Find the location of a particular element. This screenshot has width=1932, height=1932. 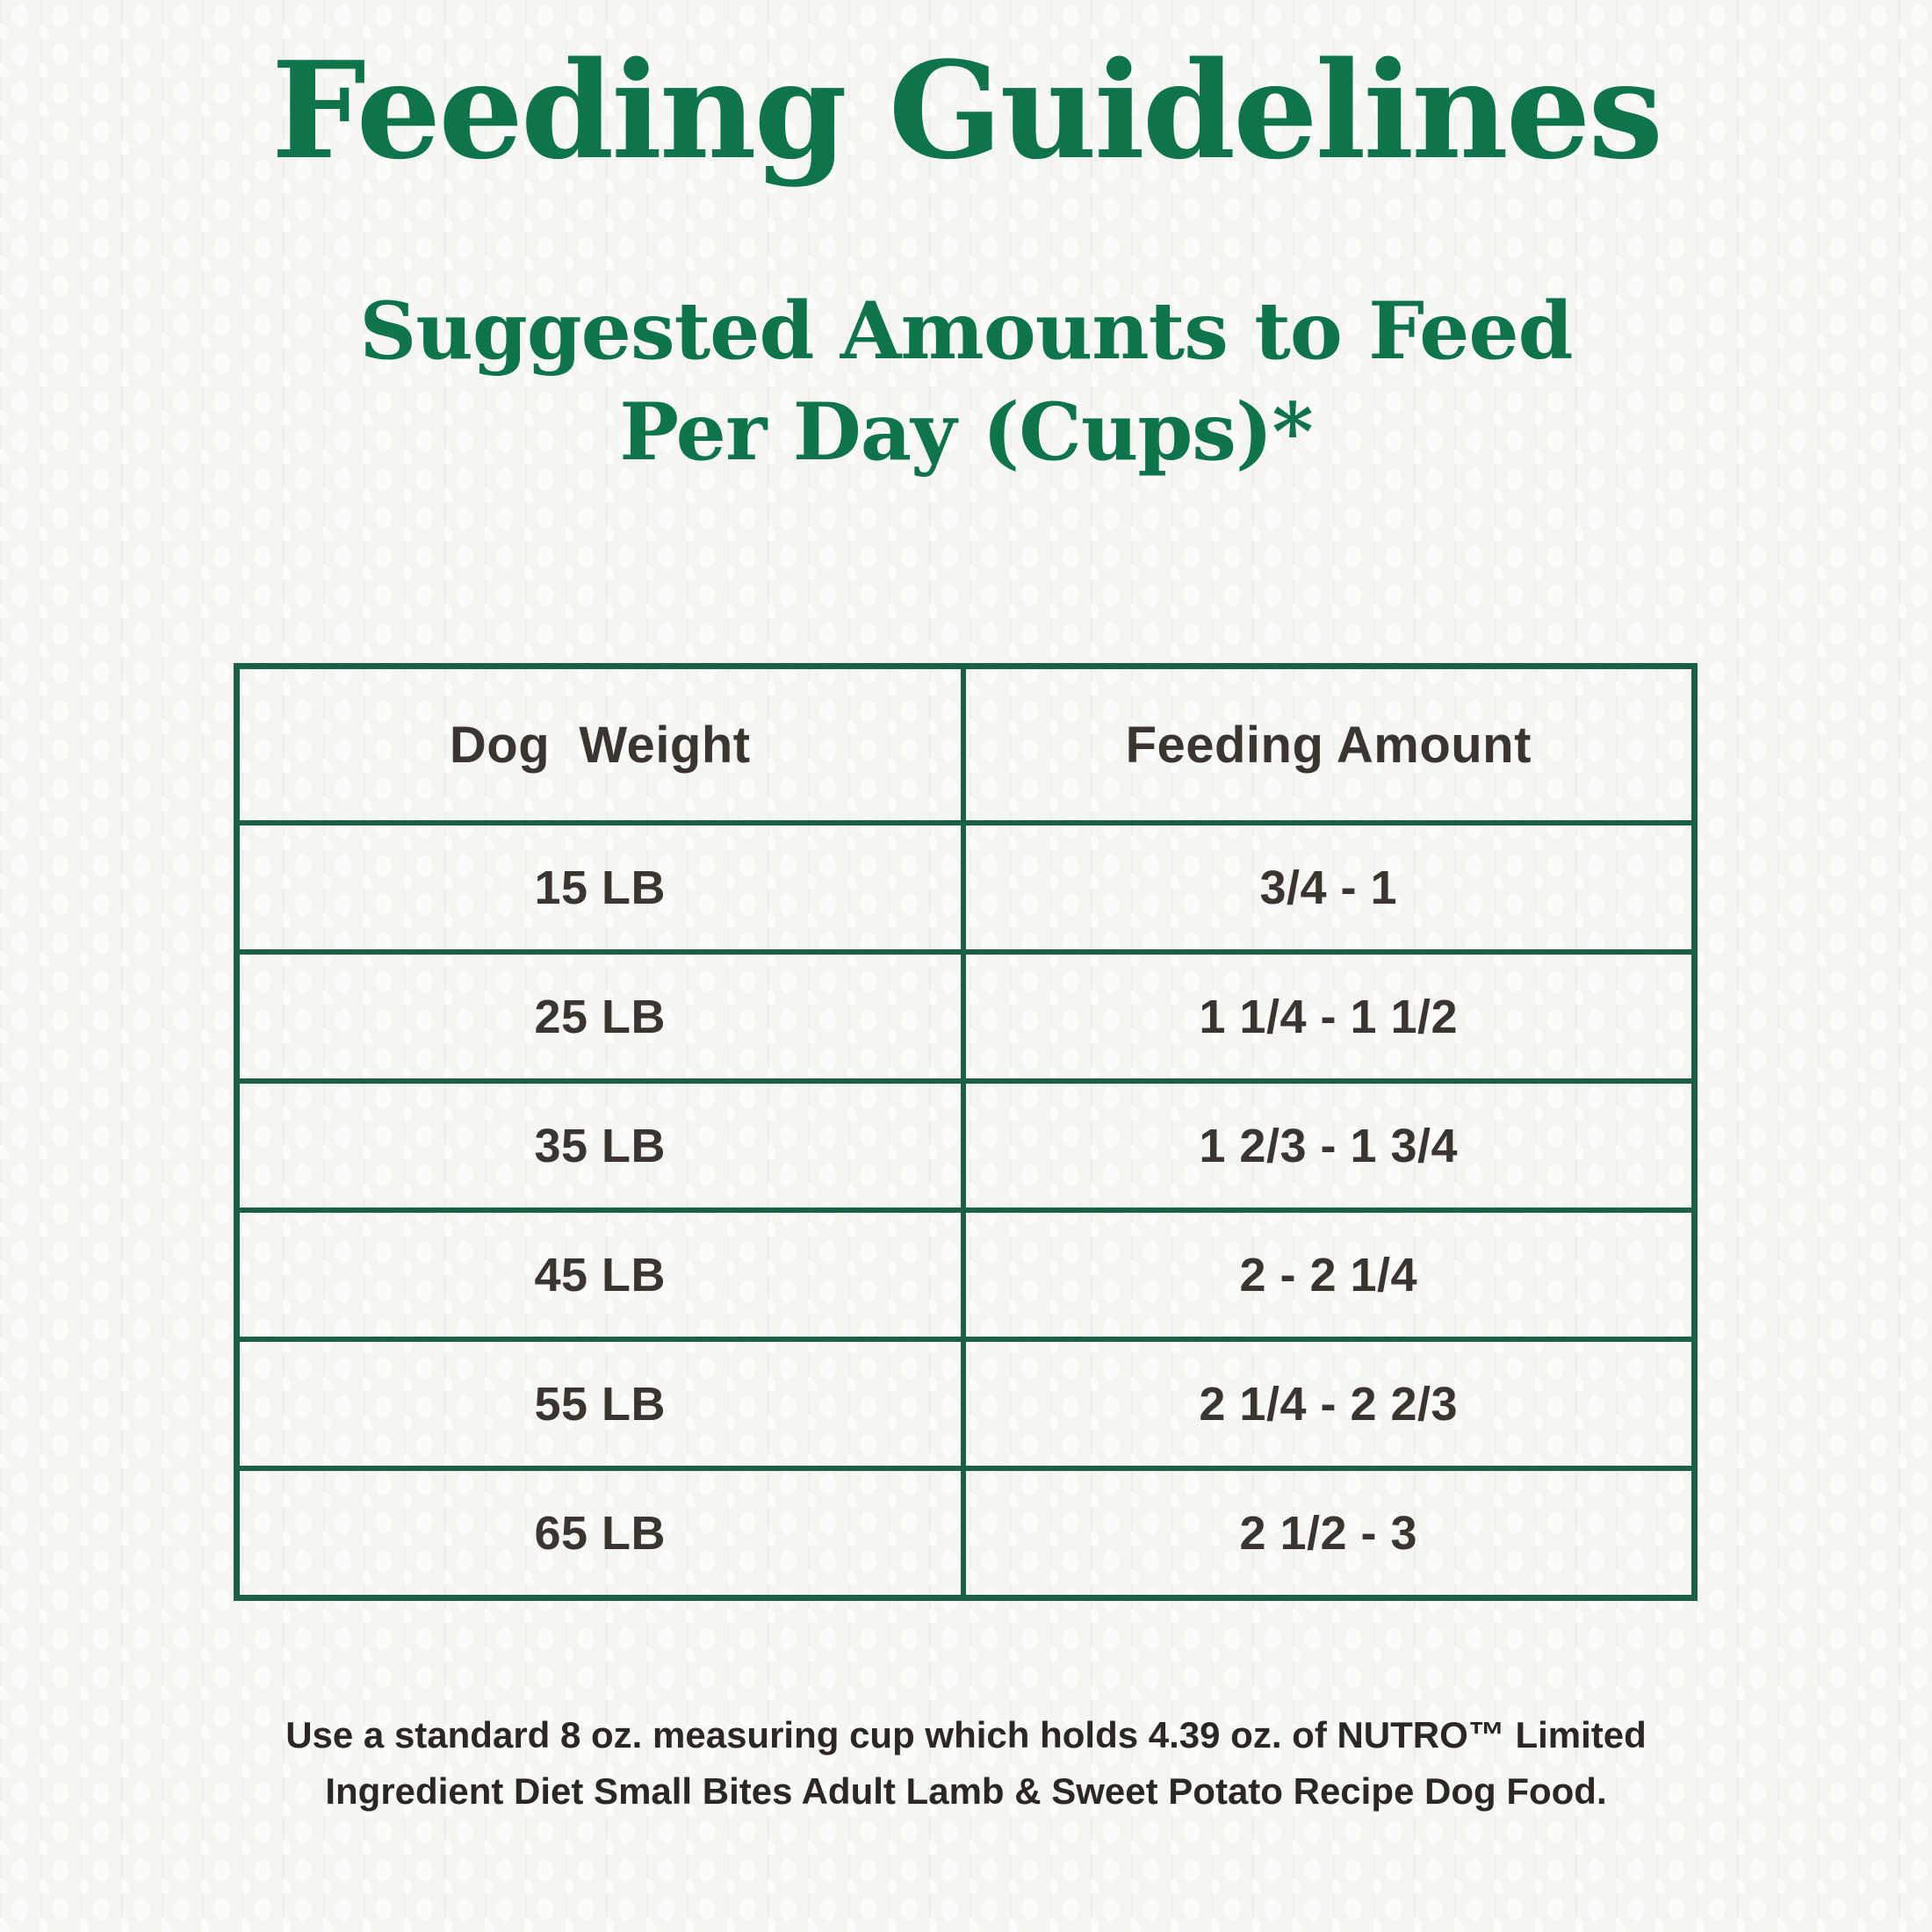

subtitle-line-2: Per Day (Cups)* is located at coordinates (966, 433).